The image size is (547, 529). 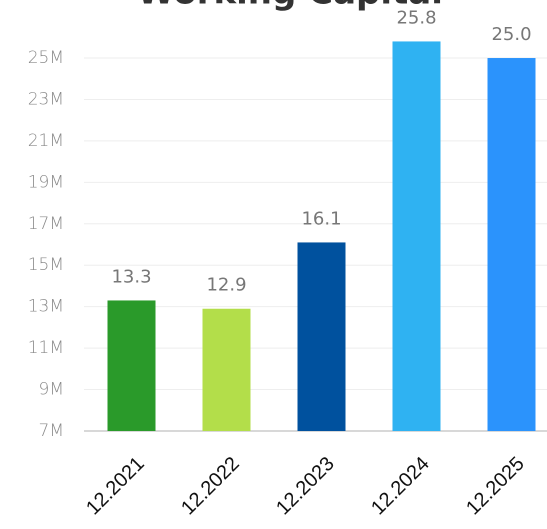 What do you see at coordinates (51, 431) in the screenshot?
I see `y-tick-label: 7M` at bounding box center [51, 431].